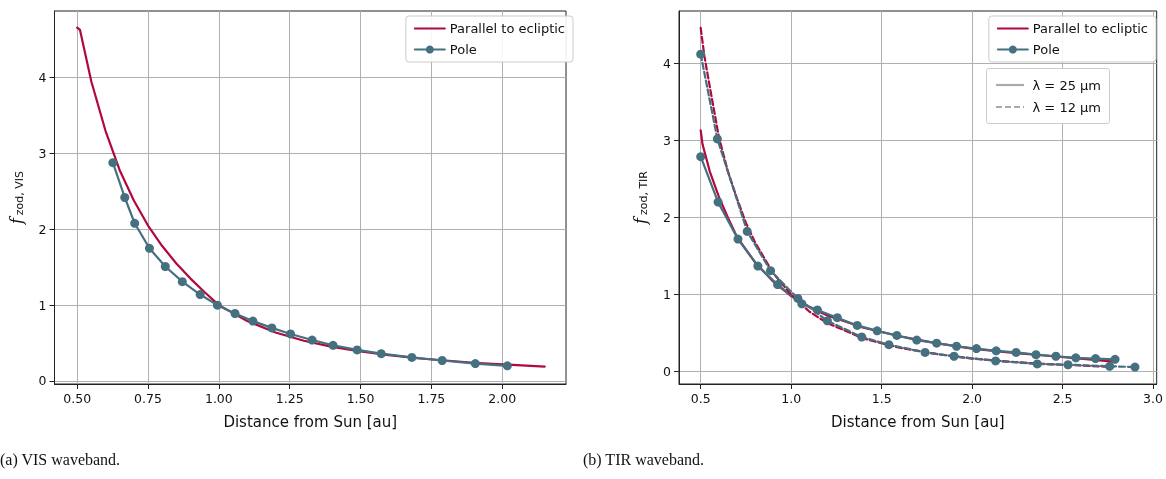 The image size is (1166, 479). Describe the element at coordinates (640, 197) in the screenshot. I see `y-axis-title: fzod, TIR` at that location.